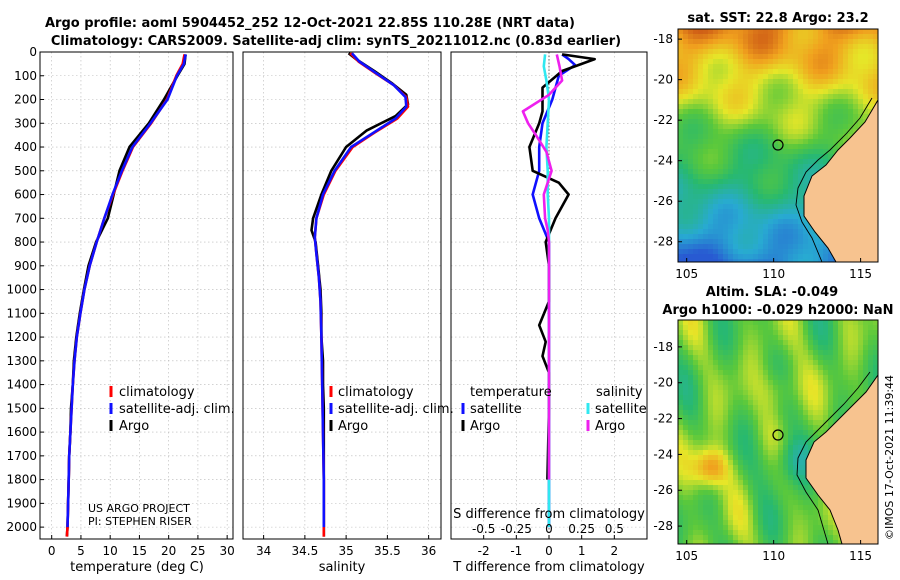  What do you see at coordinates (860, 274) in the screenshot?
I see `map-x-tick-label: 115` at bounding box center [860, 274].